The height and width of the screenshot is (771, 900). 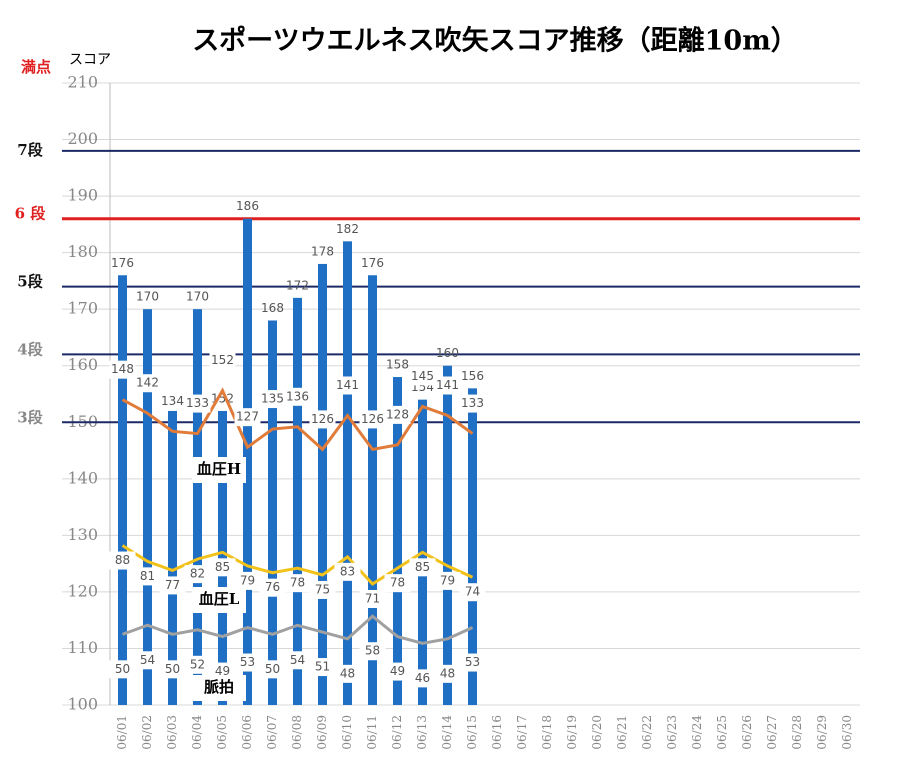 I want to click on level-label: 5段, so click(x=29, y=282).